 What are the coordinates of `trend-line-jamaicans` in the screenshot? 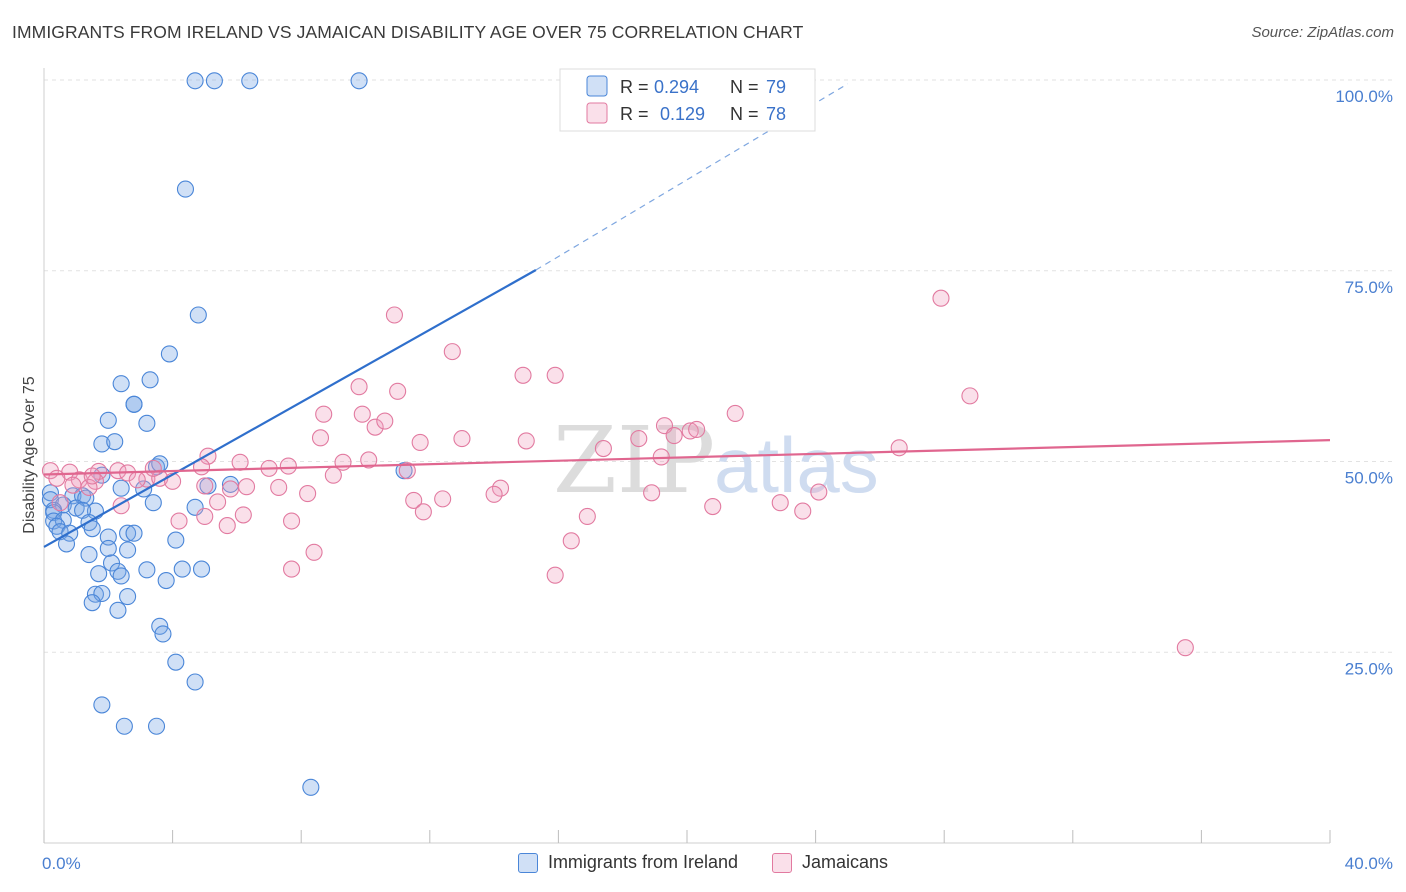 It's located at (687, 457).